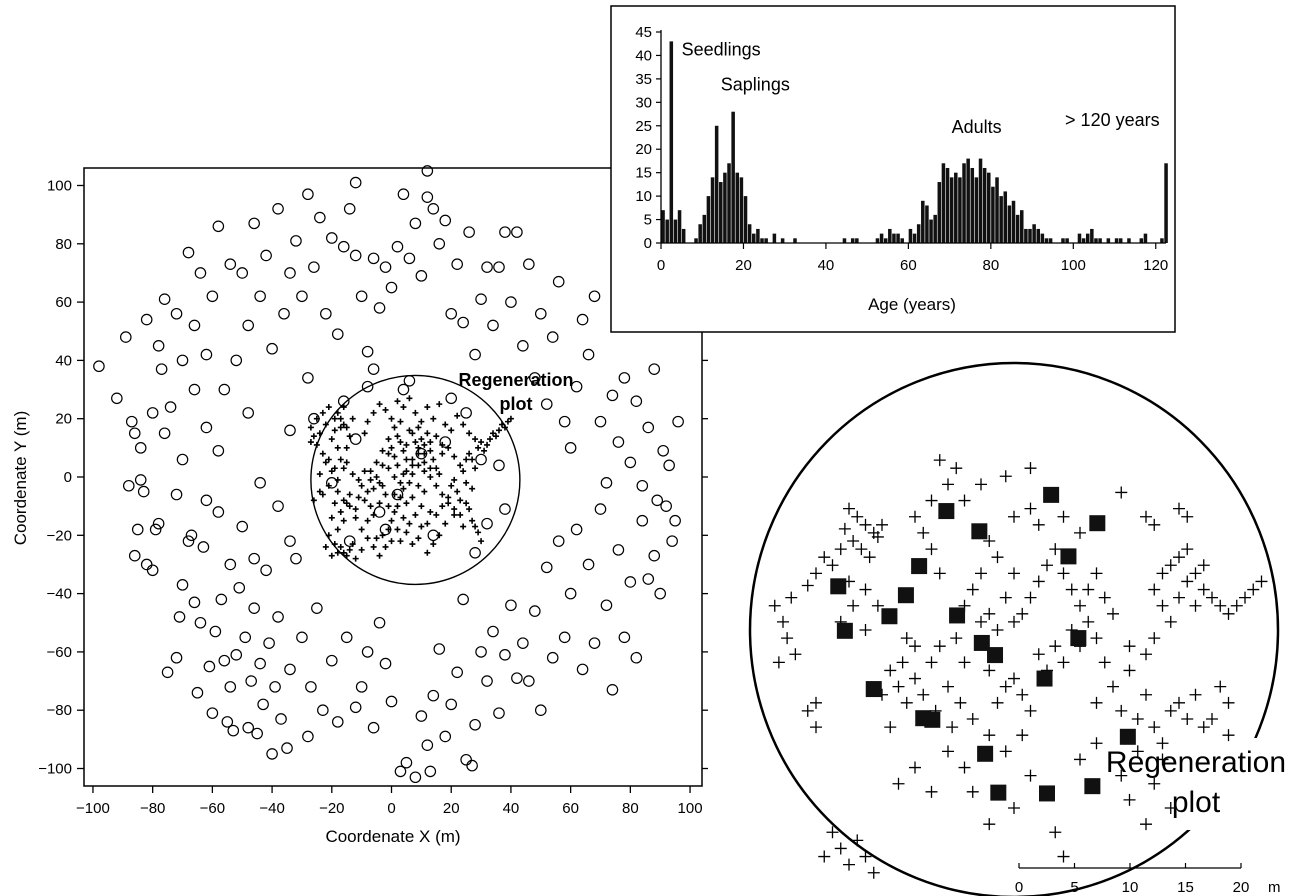  I want to click on histogram-annotation: > 120 years, so click(1112, 120).